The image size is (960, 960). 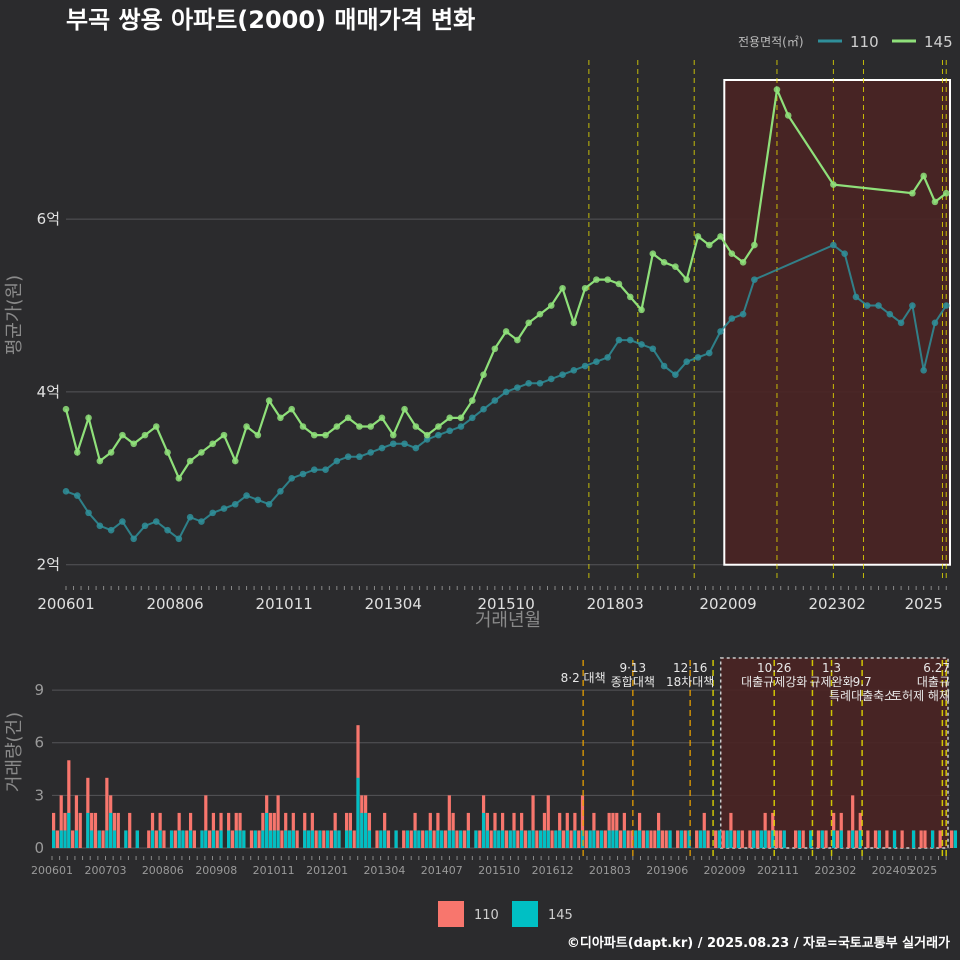 I want to click on price-y-tick-label: 2억, so click(x=48, y=565).